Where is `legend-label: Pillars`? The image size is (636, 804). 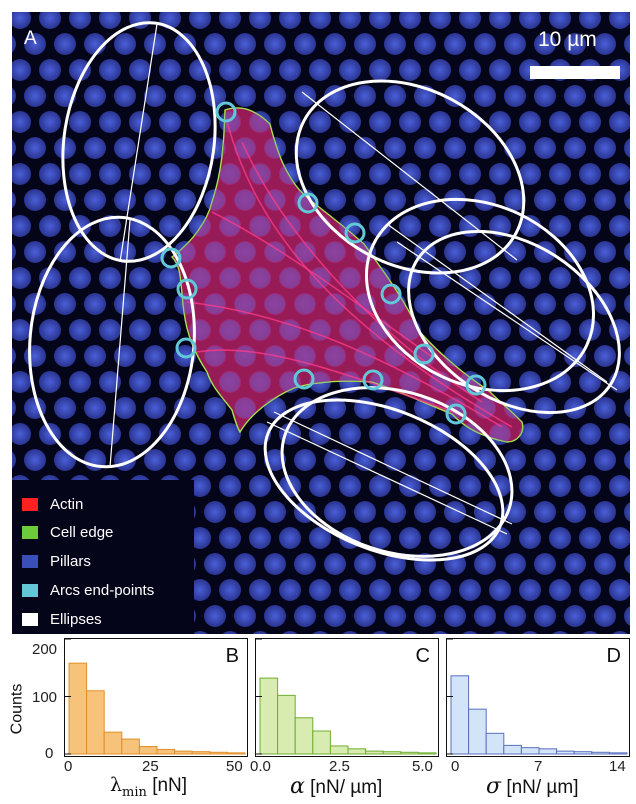
legend-label: Pillars is located at coordinates (70, 561).